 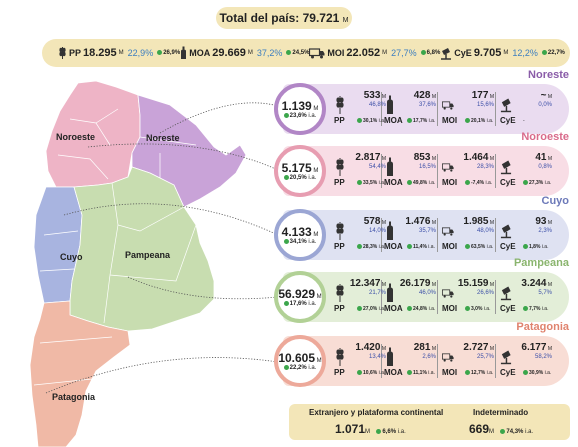 What do you see at coordinates (279, 18) in the screenshot?
I see `country-total-label: Total del país: 79.721` at bounding box center [279, 18].